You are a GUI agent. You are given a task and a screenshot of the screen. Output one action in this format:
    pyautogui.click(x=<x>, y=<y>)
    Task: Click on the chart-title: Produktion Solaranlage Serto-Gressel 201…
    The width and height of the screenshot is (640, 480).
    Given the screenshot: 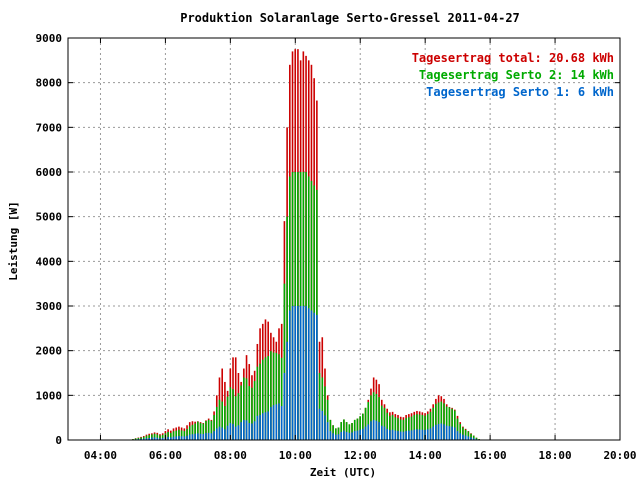 What is the action you would take?
    pyautogui.click(x=350, y=18)
    